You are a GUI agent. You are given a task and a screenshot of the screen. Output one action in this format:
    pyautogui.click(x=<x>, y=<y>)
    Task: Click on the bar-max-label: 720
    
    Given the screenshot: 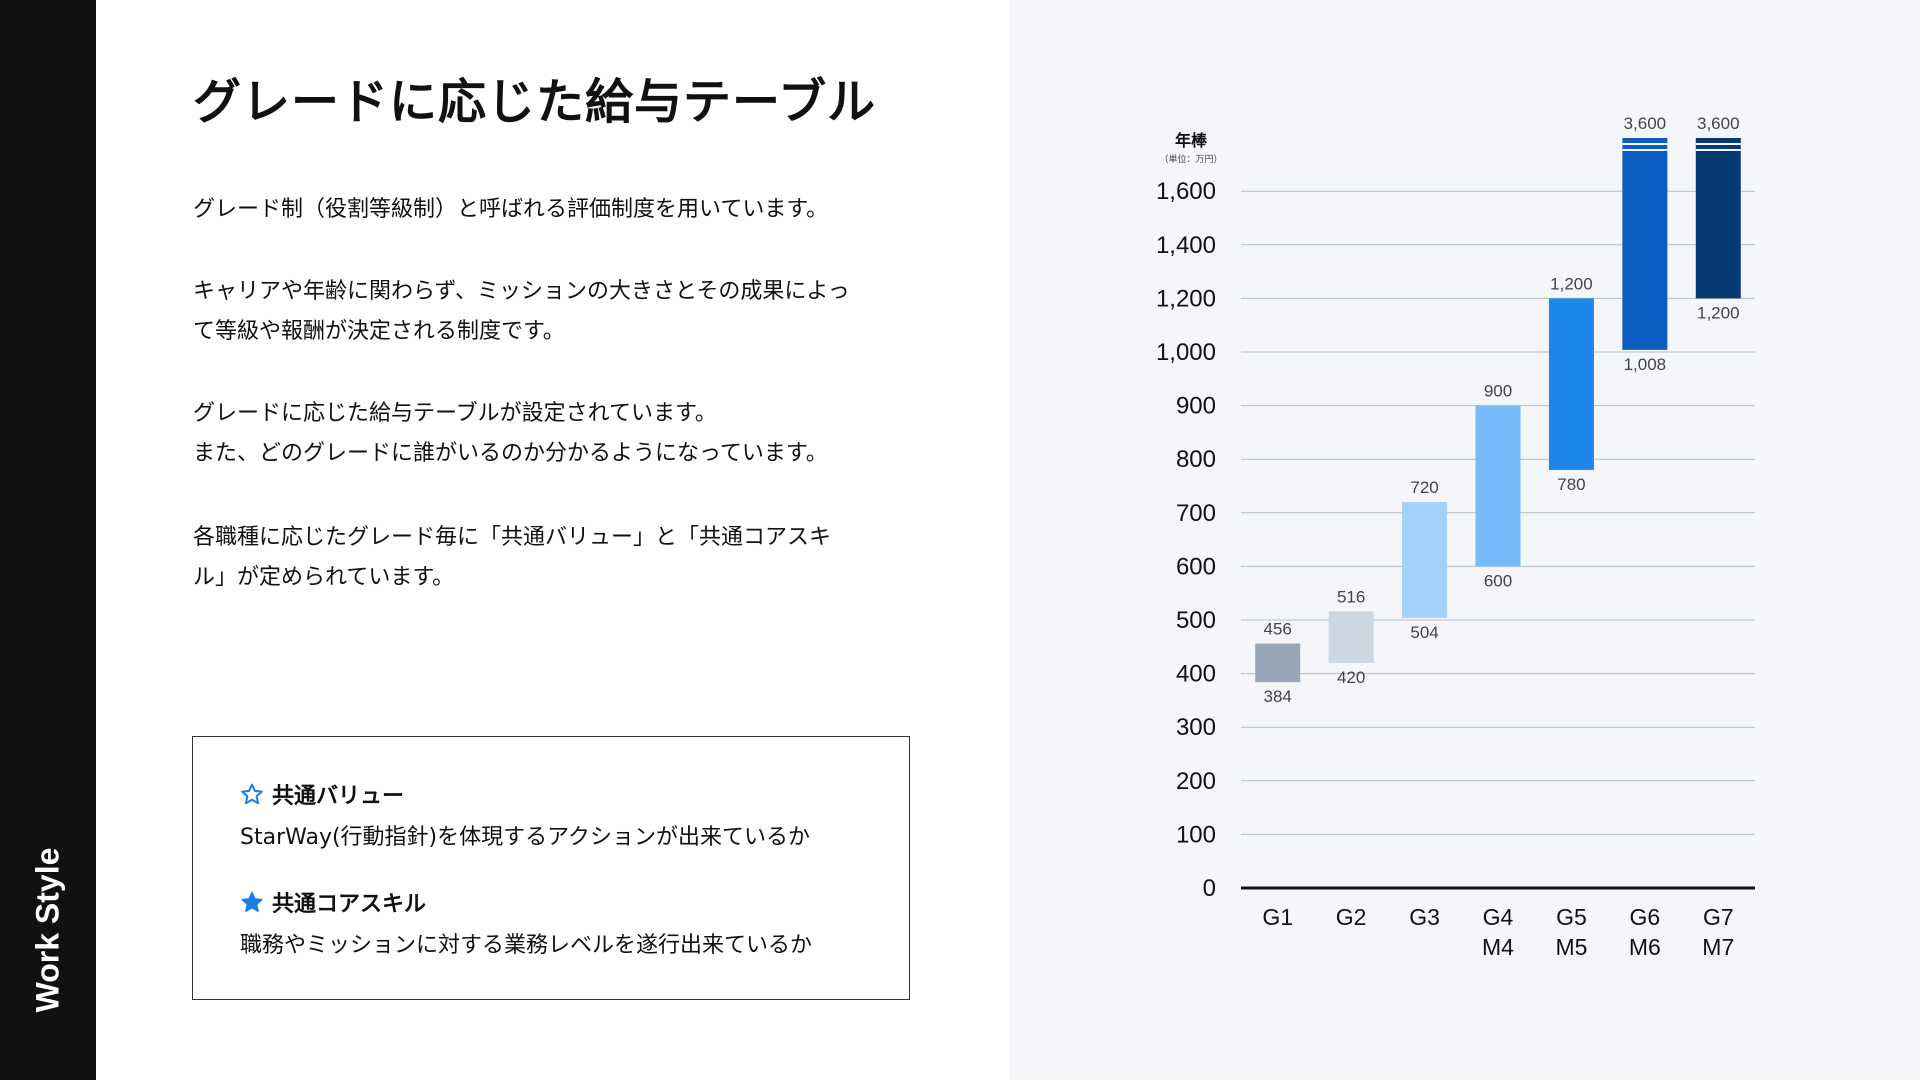 What is the action you would take?
    pyautogui.click(x=1424, y=487)
    